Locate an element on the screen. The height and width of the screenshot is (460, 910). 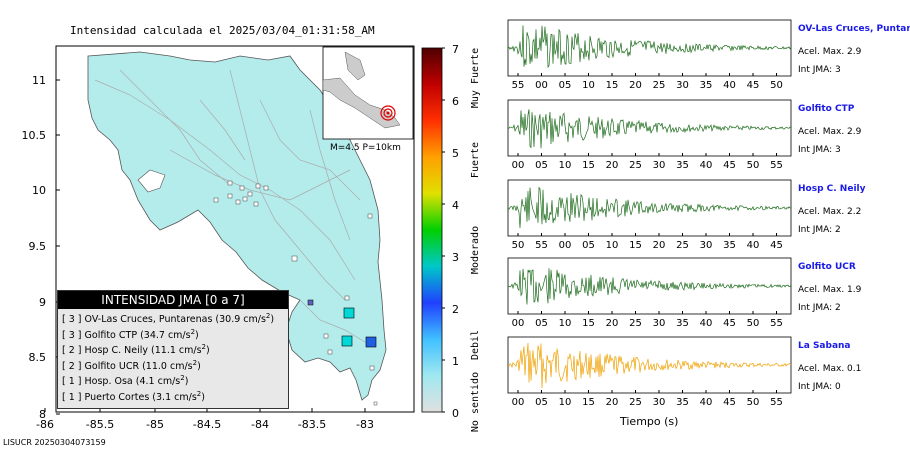
map-y-tick: 10.5 is located at coordinates (34, 135).